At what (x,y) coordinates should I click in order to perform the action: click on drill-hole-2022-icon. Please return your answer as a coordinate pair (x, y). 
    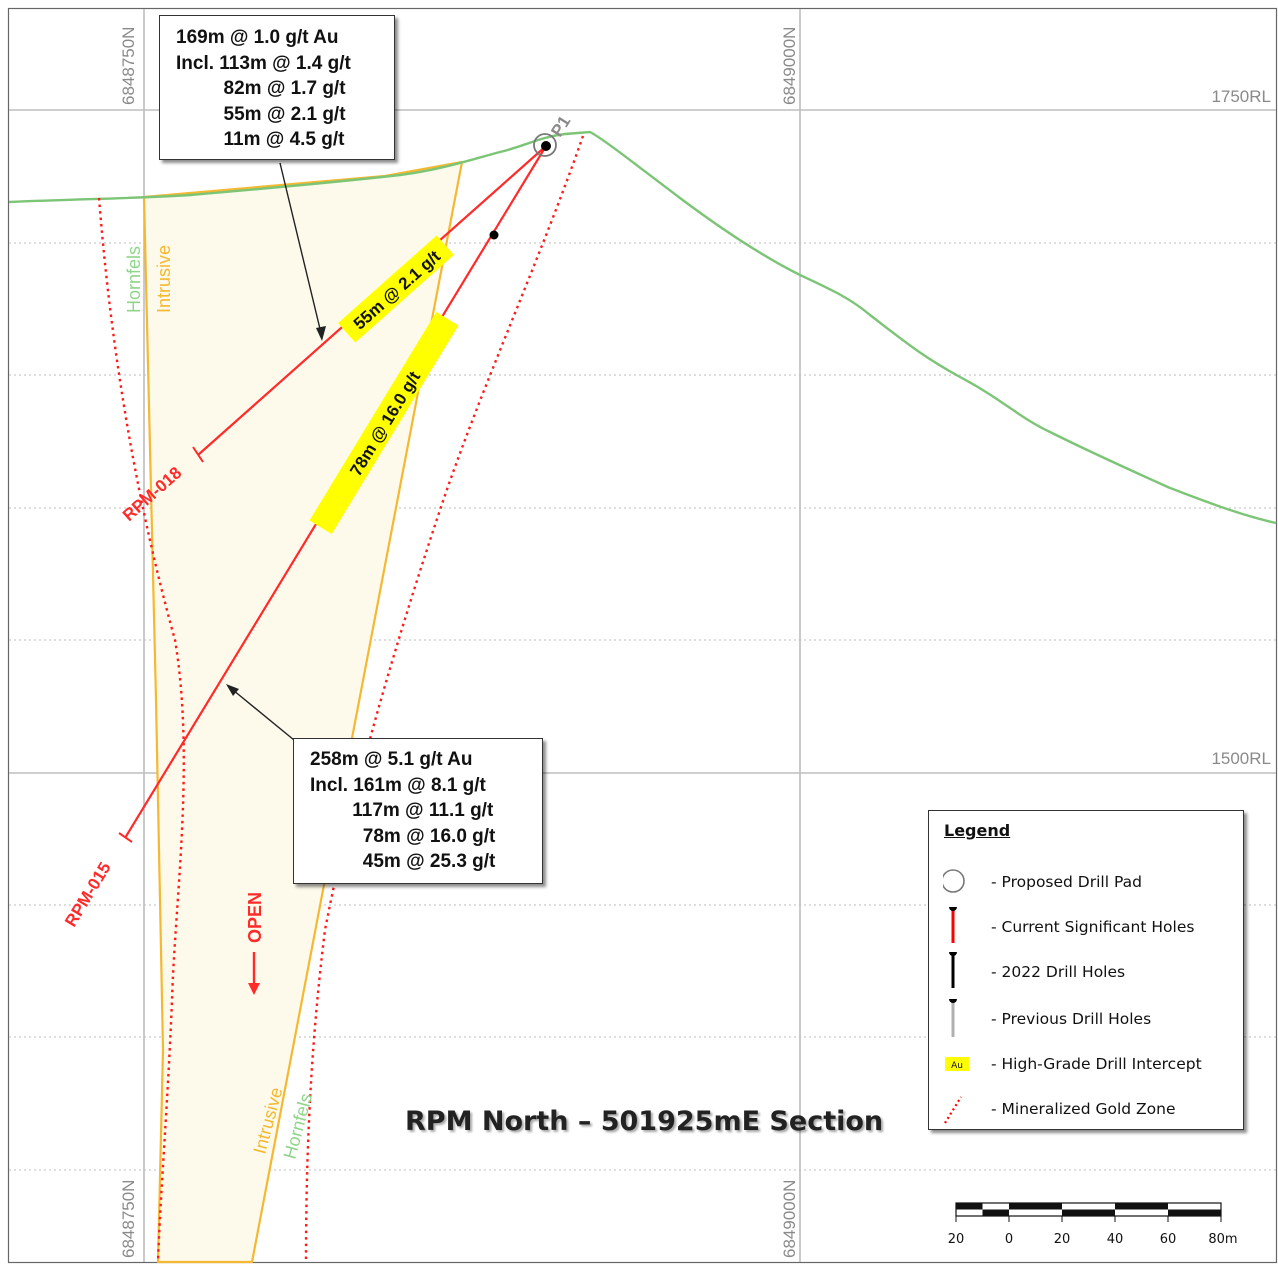
    Looking at the image, I should click on (953, 970).